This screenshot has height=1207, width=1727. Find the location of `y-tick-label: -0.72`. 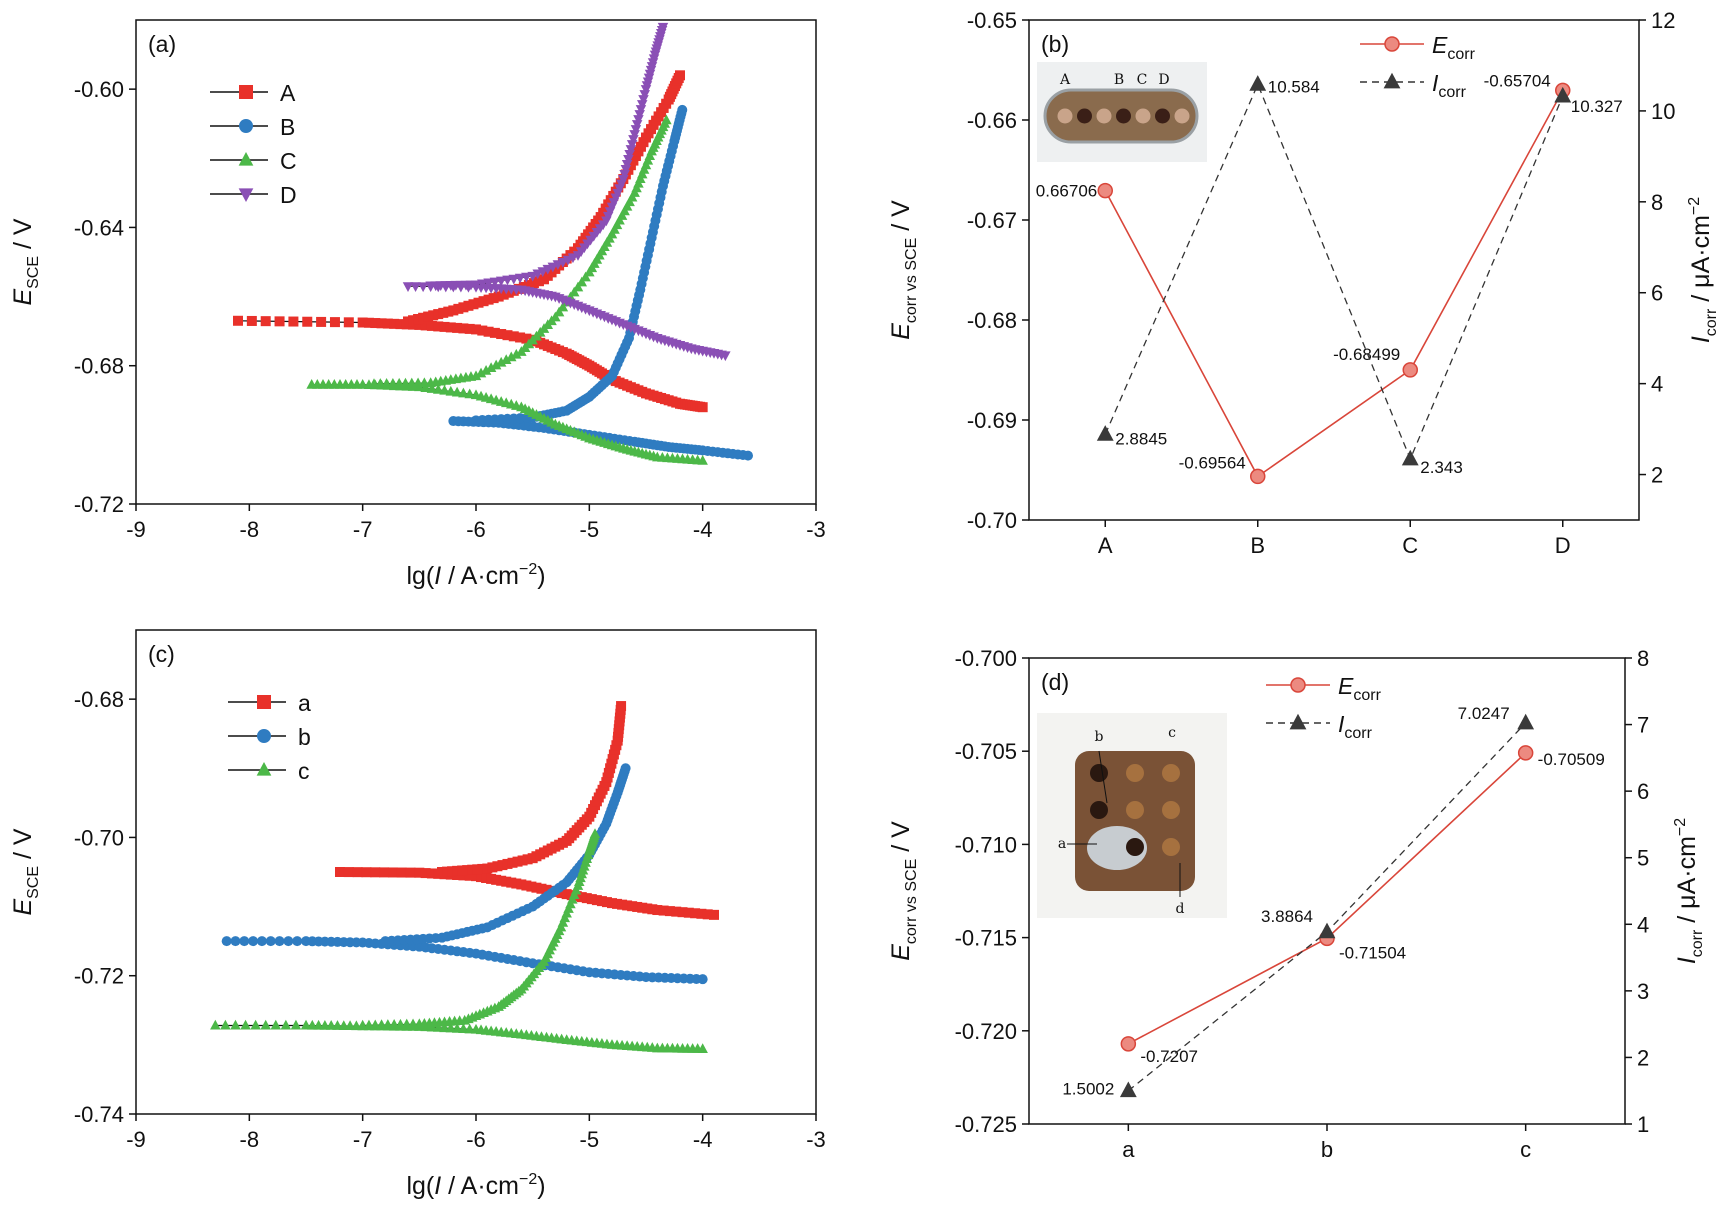

y-tick-label: -0.72 is located at coordinates (99, 504).